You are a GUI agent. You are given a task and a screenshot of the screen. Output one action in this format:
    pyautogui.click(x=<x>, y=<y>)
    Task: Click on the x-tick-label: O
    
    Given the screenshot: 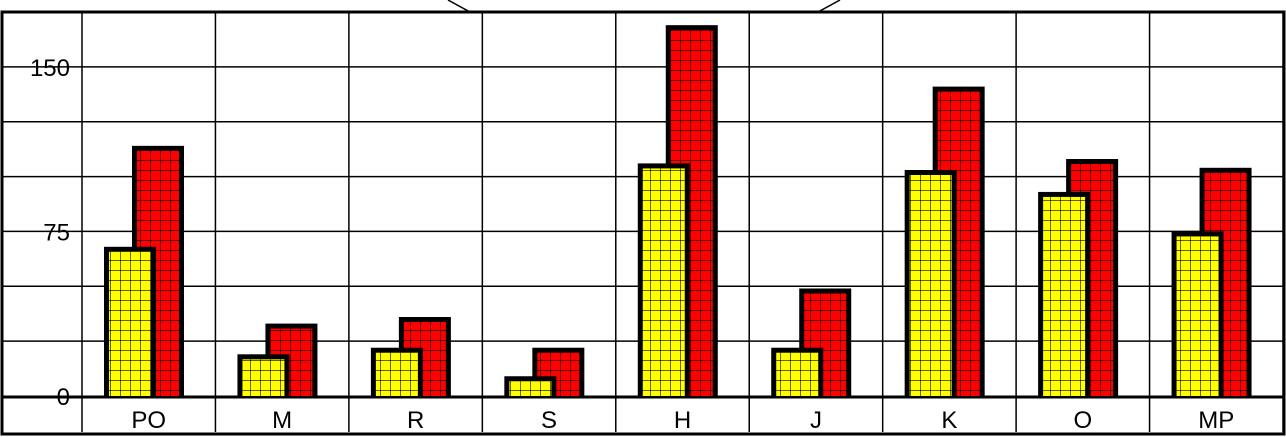 What is the action you would take?
    pyautogui.click(x=1082, y=420)
    